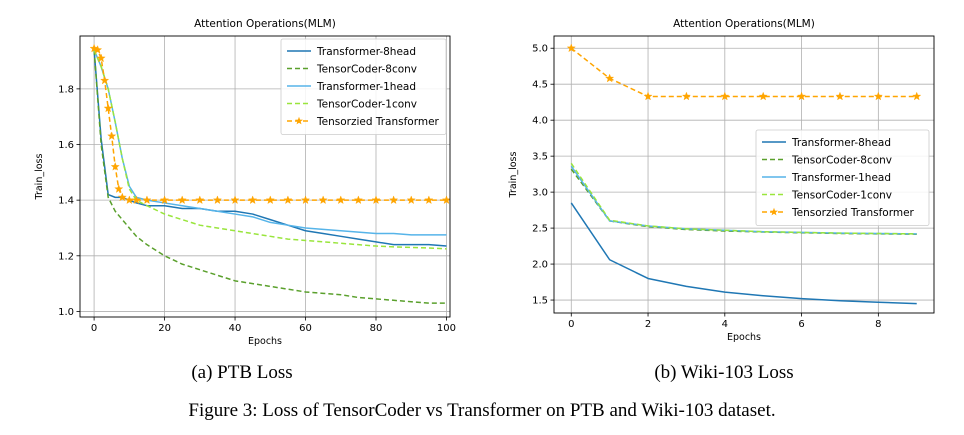 This screenshot has width=964, height=435. Describe the element at coordinates (242, 372) in the screenshot. I see `subcaption-ptb: (a) PTB Loss` at that location.